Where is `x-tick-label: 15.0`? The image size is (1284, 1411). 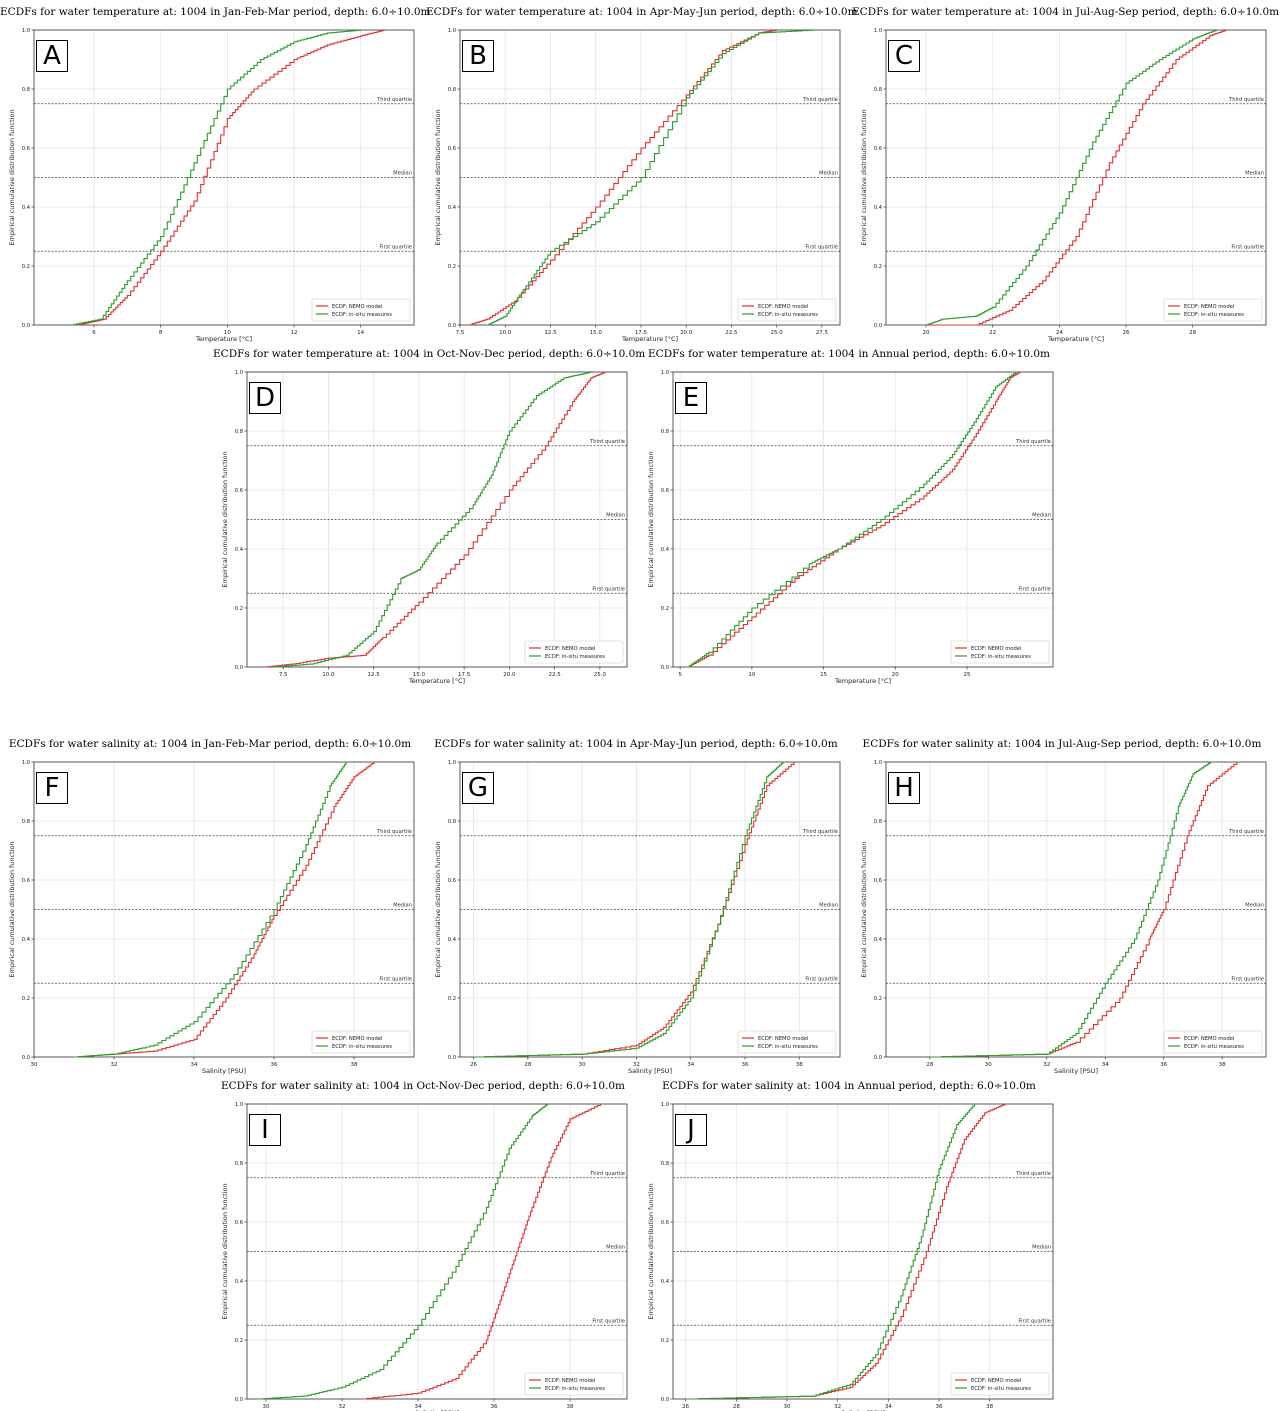
x-tick-label: 15.0 is located at coordinates (419, 675).